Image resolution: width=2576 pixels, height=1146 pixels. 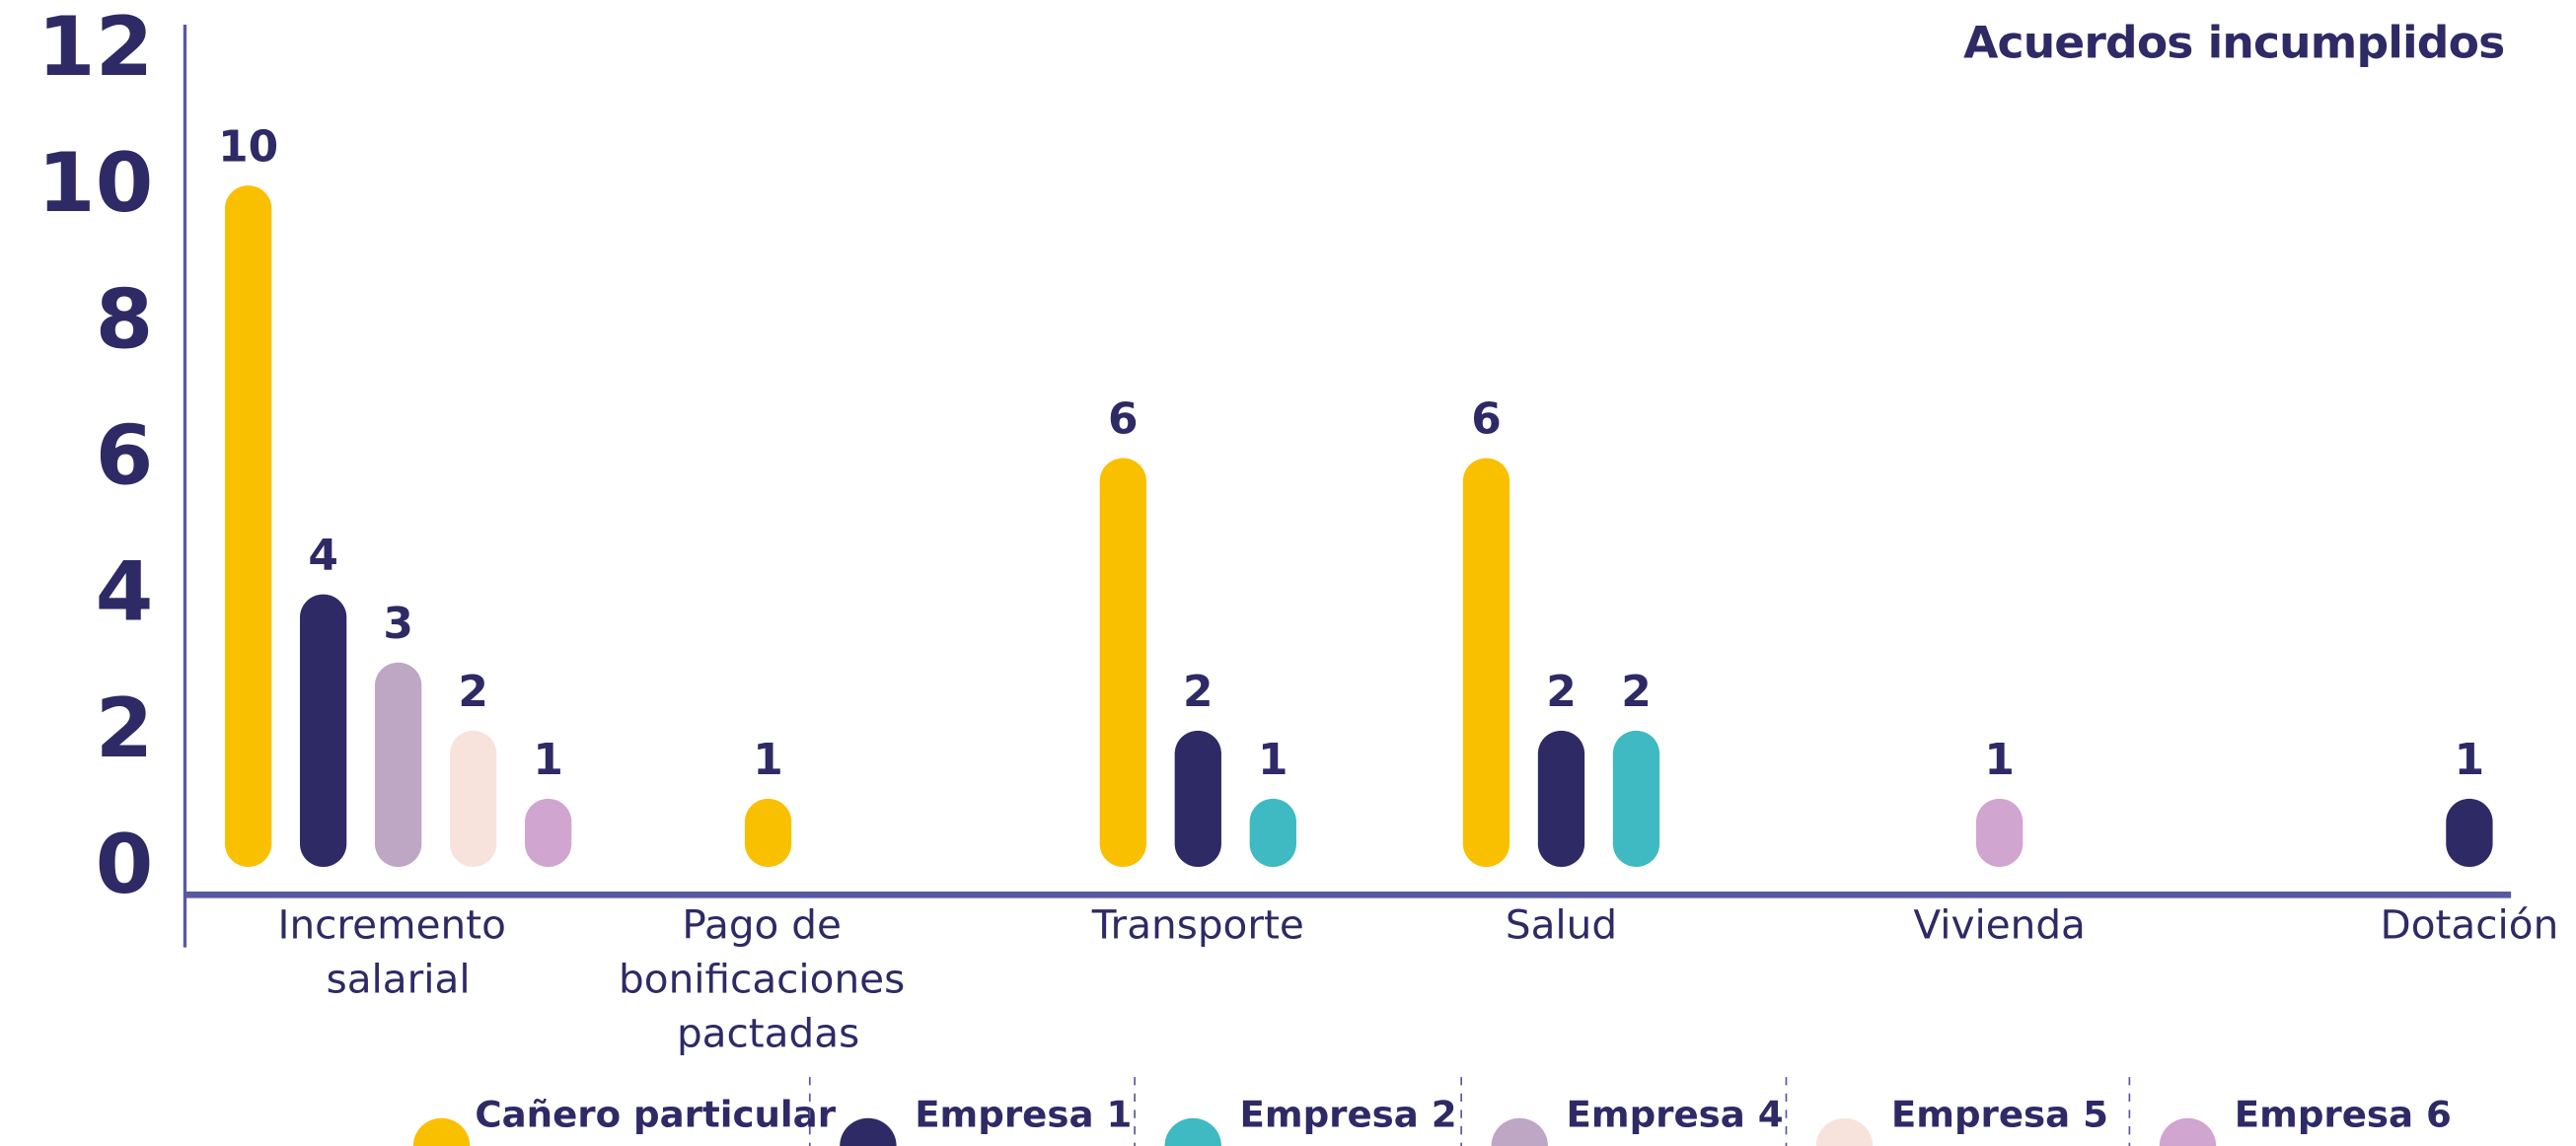 What do you see at coordinates (125, 455) in the screenshot?
I see `y-tick-label: 6` at bounding box center [125, 455].